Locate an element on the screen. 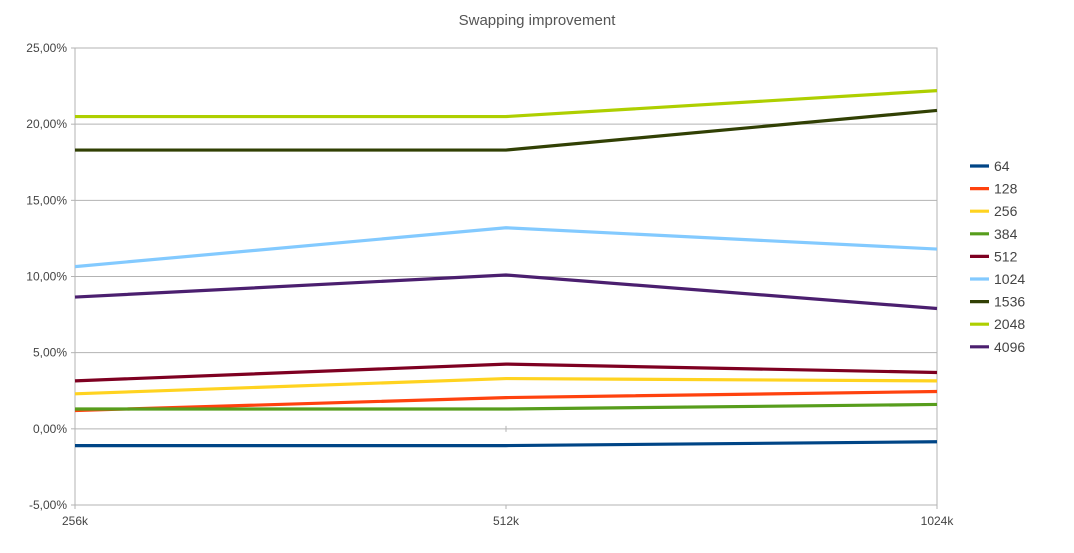  series-line-2048 is located at coordinates (506, 104).